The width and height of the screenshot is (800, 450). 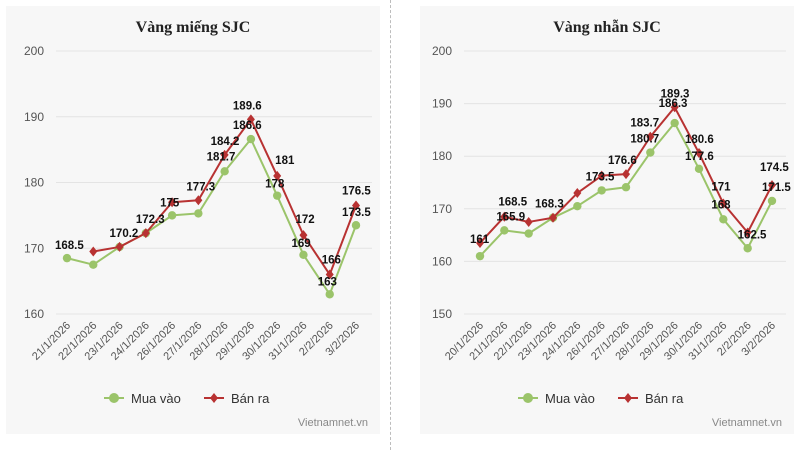 What do you see at coordinates (34, 117) in the screenshot?
I see `y-tick-label: 190` at bounding box center [34, 117].